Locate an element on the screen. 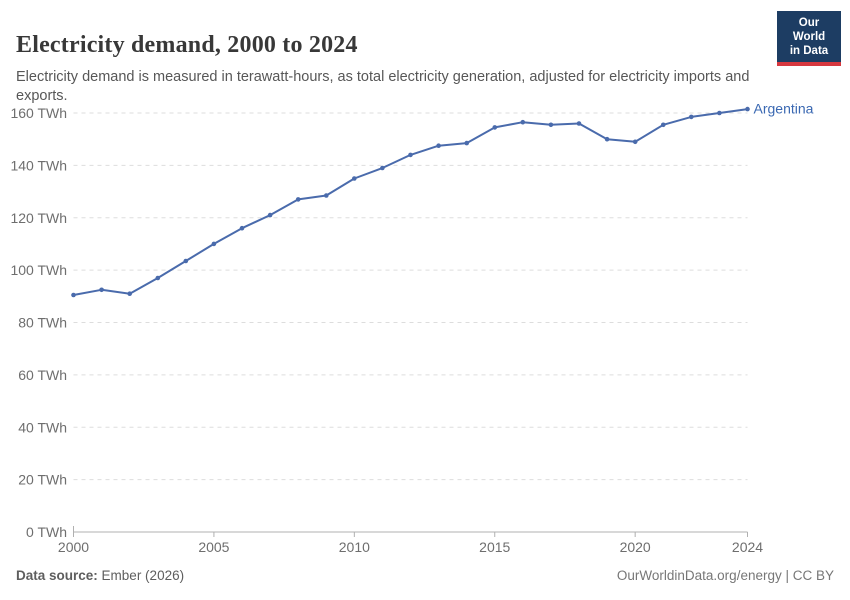 This screenshot has width=850, height=600. y-tick-label-160: 160 TWh is located at coordinates (38, 113).